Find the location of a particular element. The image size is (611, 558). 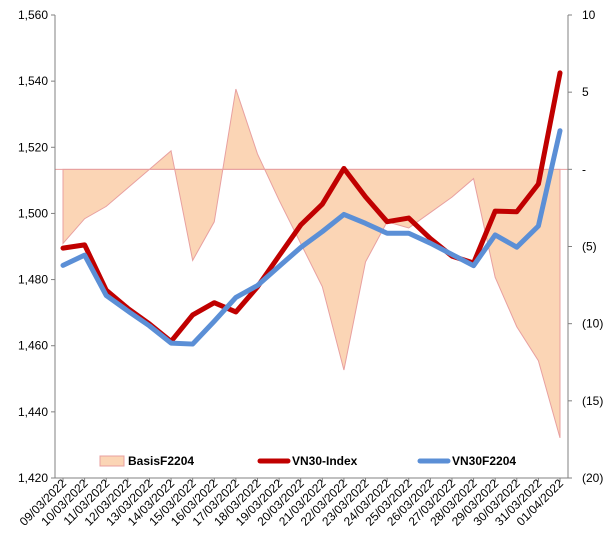

left-tick-label: 1,460 is located at coordinates (33, 346).